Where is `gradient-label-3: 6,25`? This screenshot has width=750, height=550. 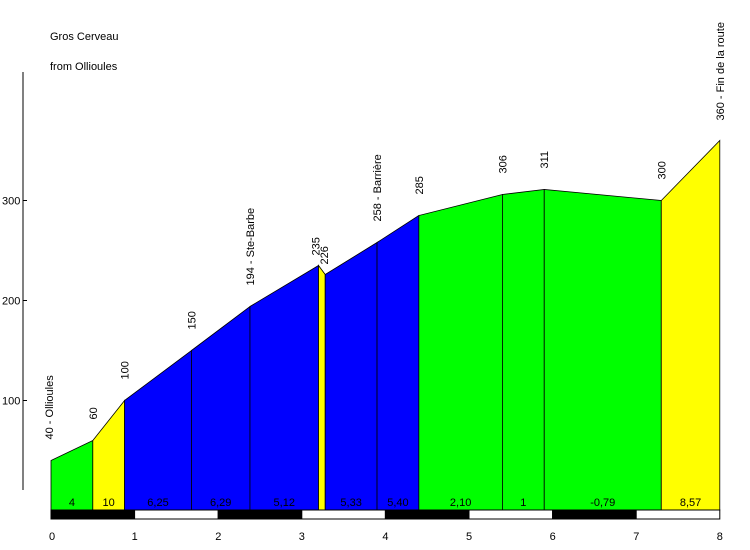
gradient-label-3: 6,25 is located at coordinates (157, 503).